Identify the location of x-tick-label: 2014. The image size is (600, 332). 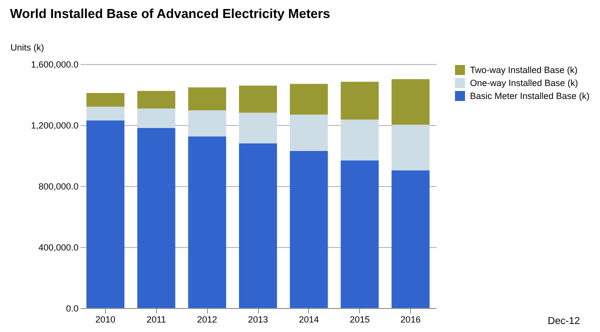
(308, 319).